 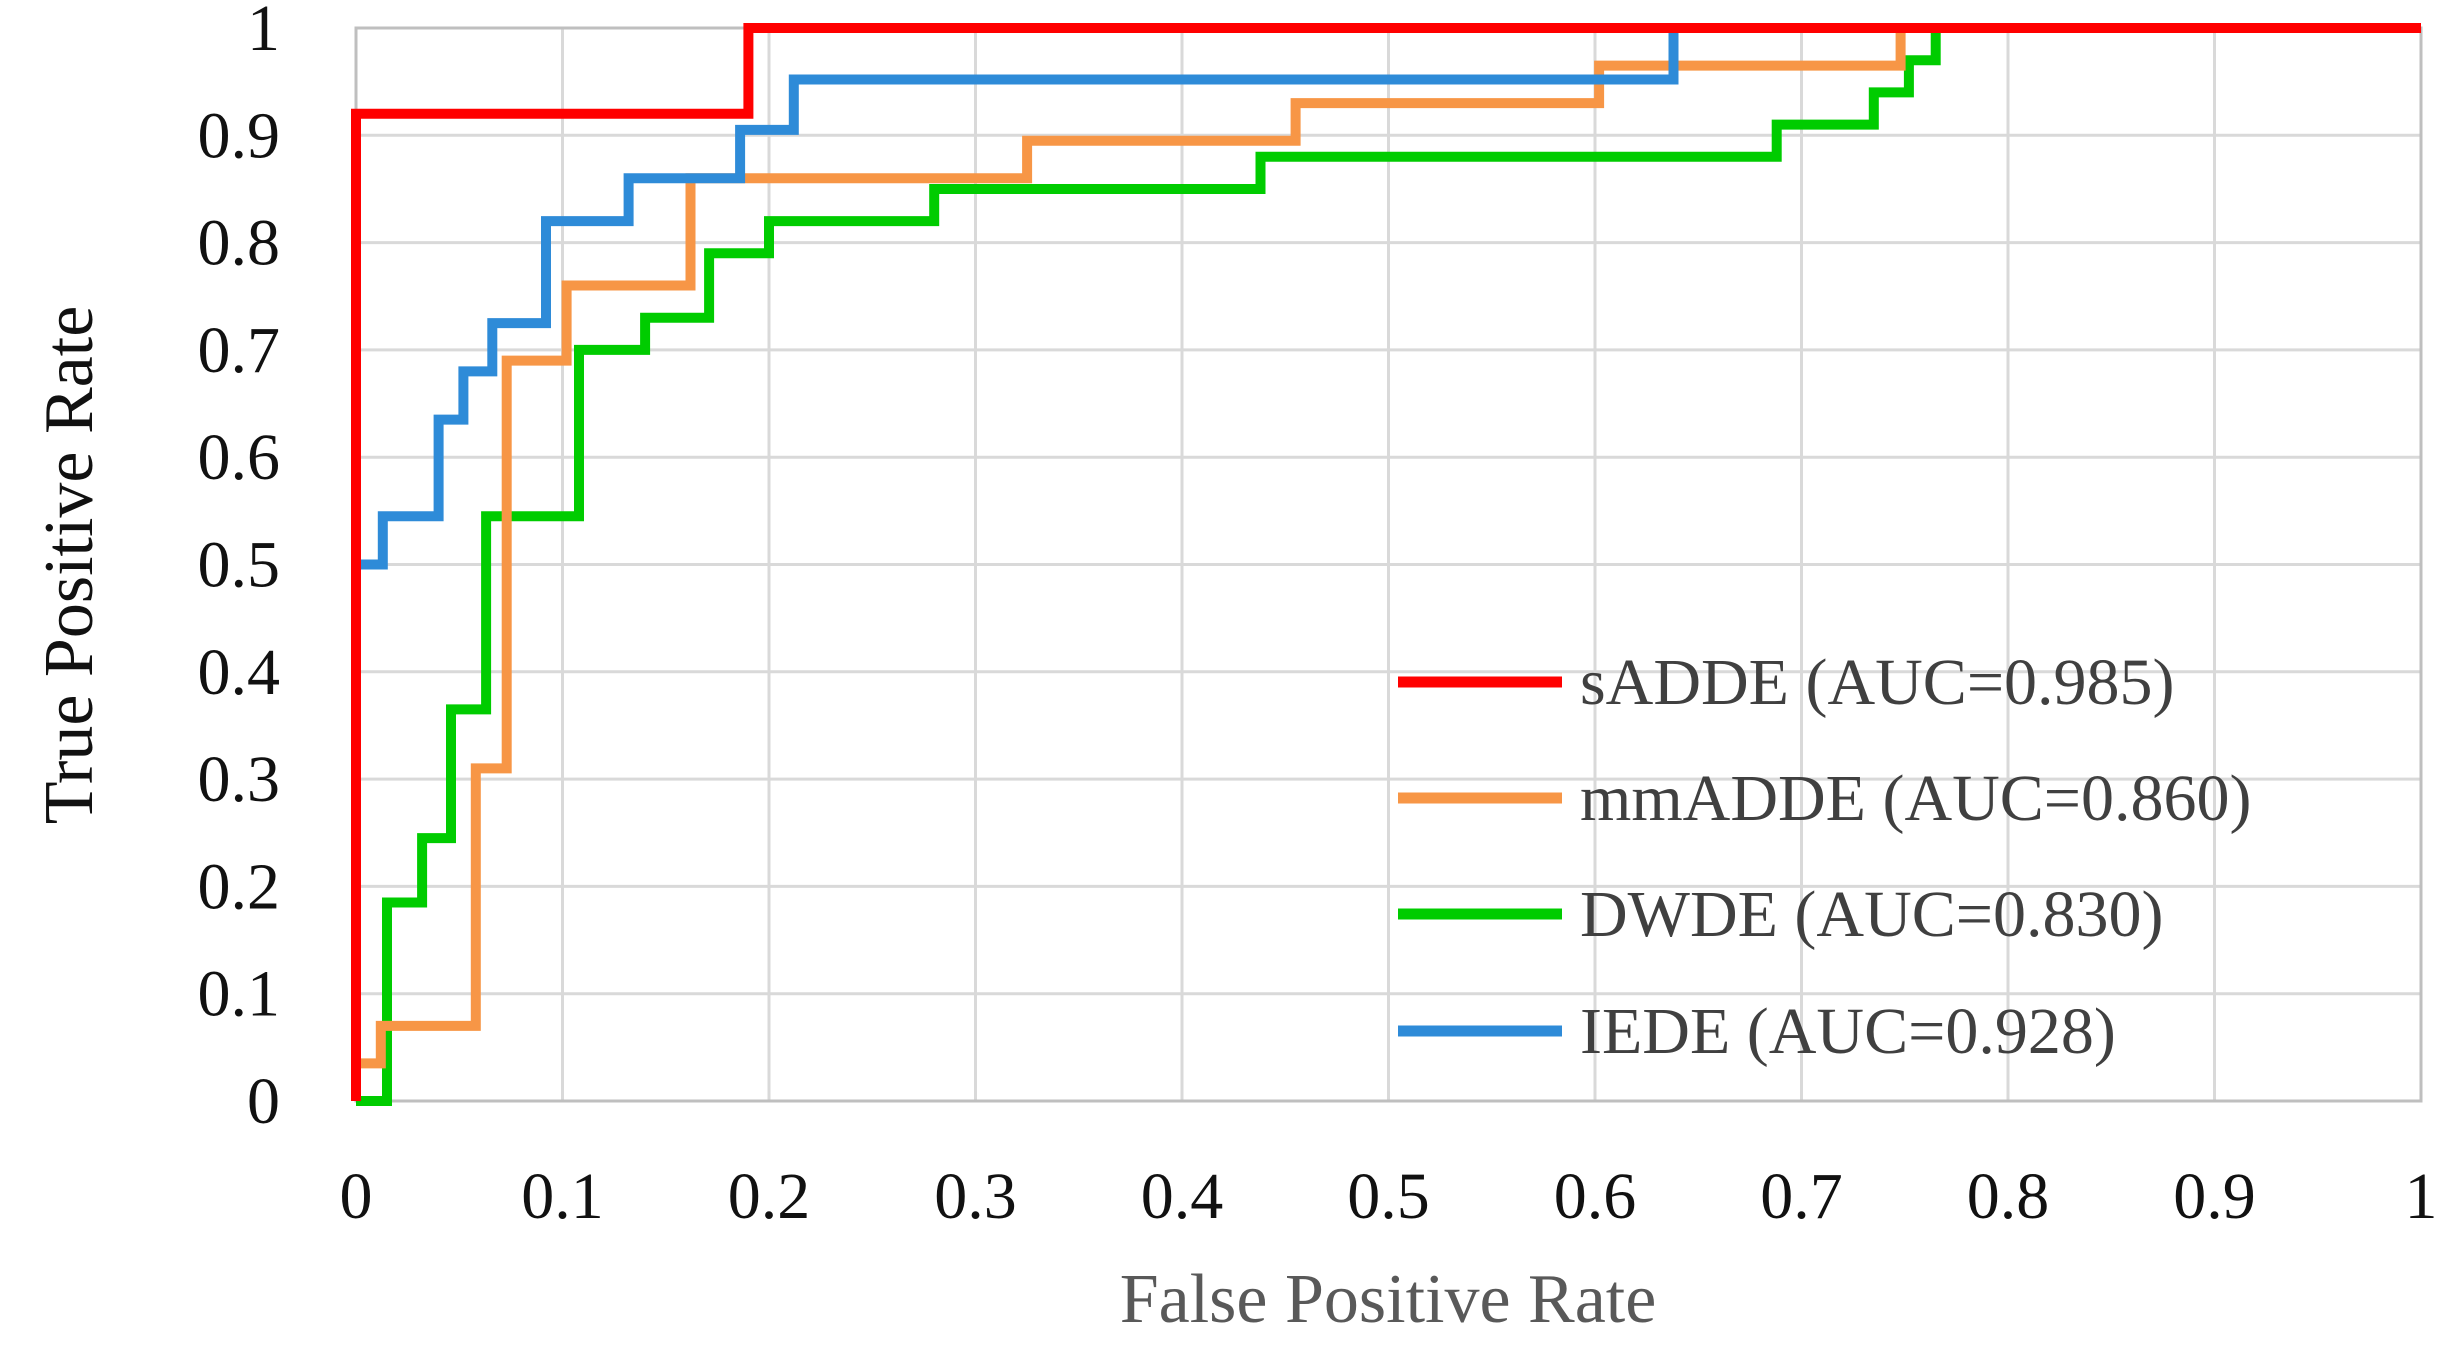 What do you see at coordinates (1916, 798) in the screenshot?
I see `legend-label: mmADDE (AUC=0.860)` at bounding box center [1916, 798].